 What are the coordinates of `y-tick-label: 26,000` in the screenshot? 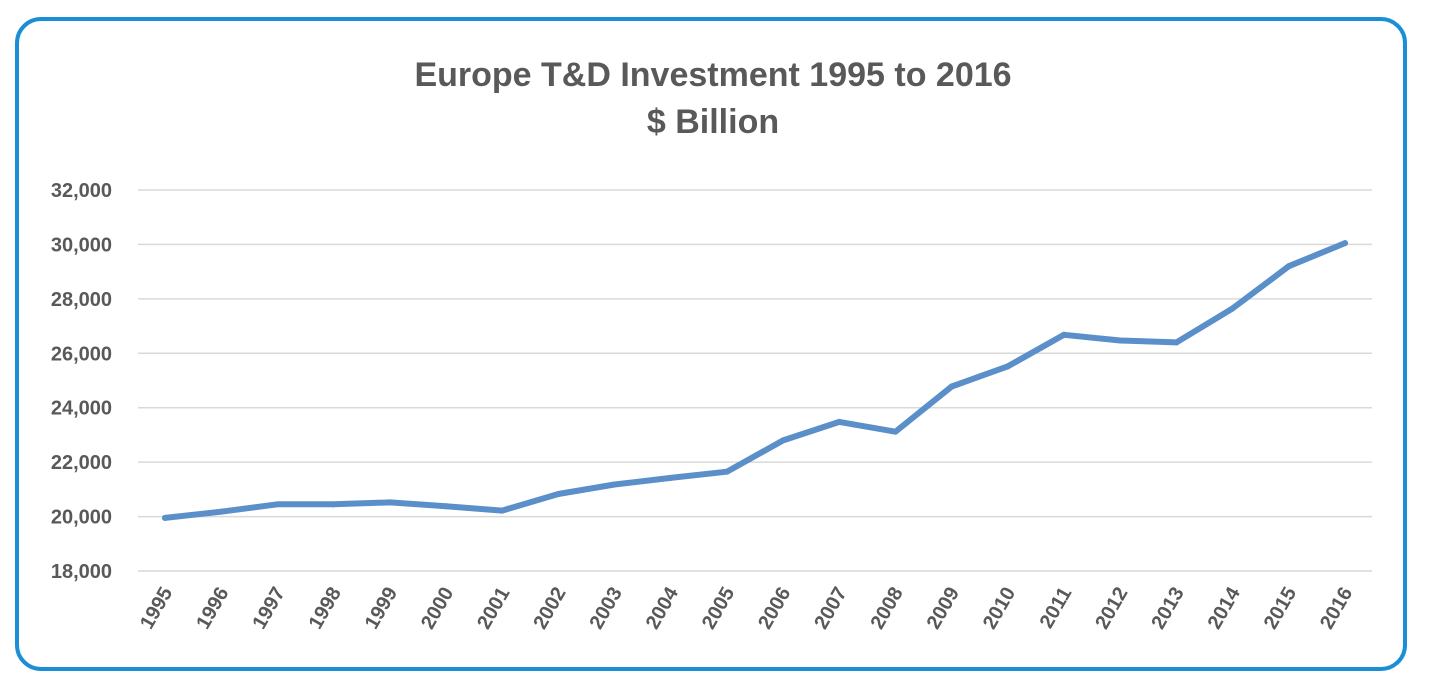 It's located at (81, 354).